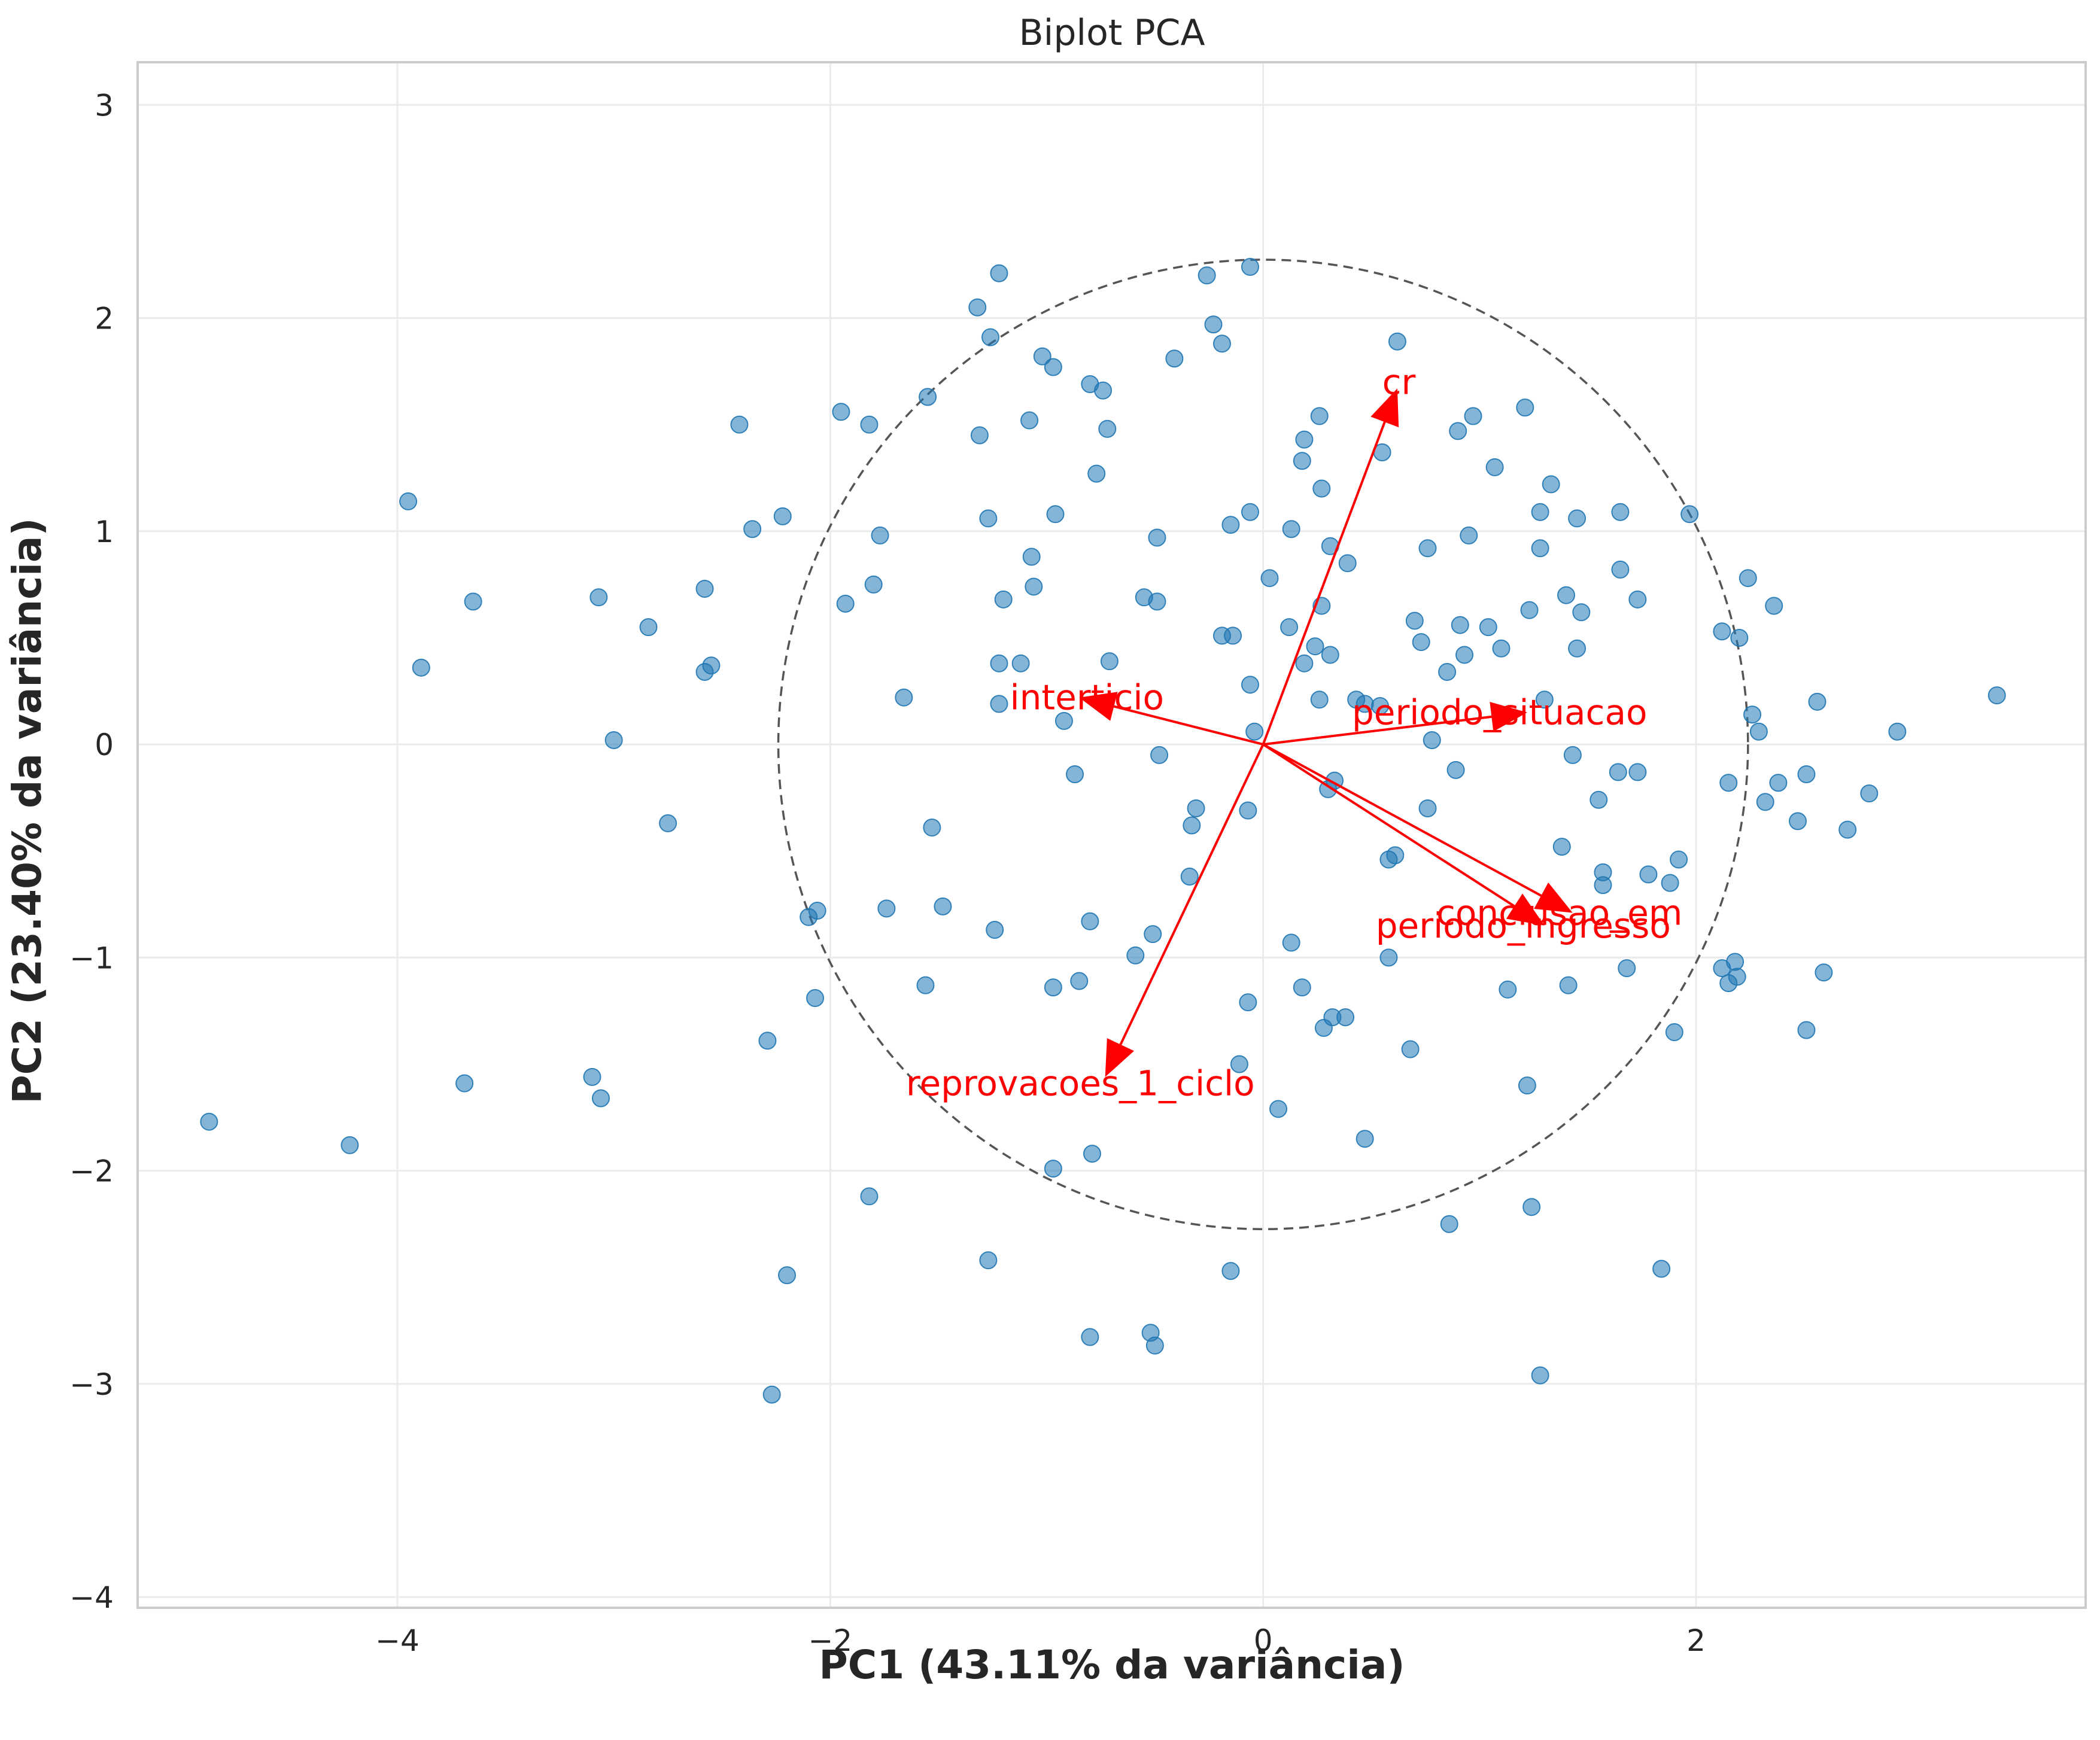 This screenshot has height=1740, width=2100. Describe the element at coordinates (1137, 711) in the screenshot. I see `loading-vector-interticio: interticio` at that location.